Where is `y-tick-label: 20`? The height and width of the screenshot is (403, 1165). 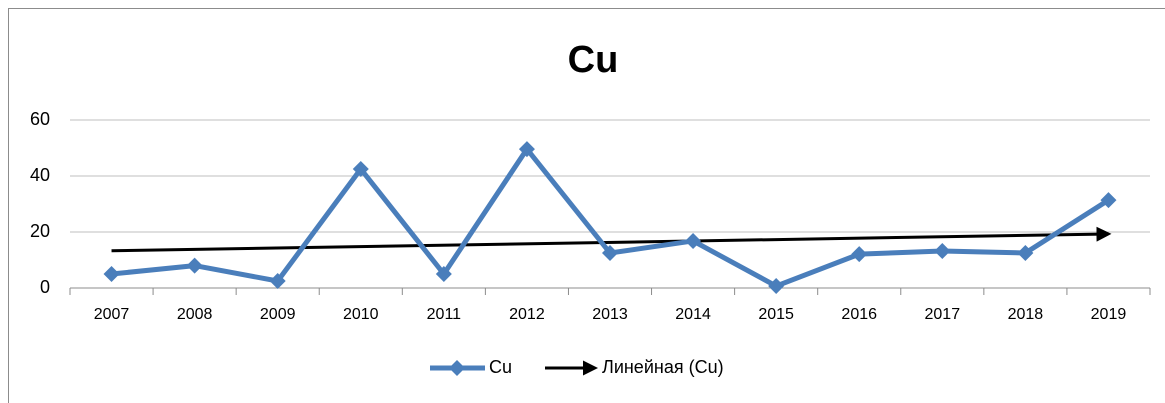 y-tick-label: 20 is located at coordinates (40, 231).